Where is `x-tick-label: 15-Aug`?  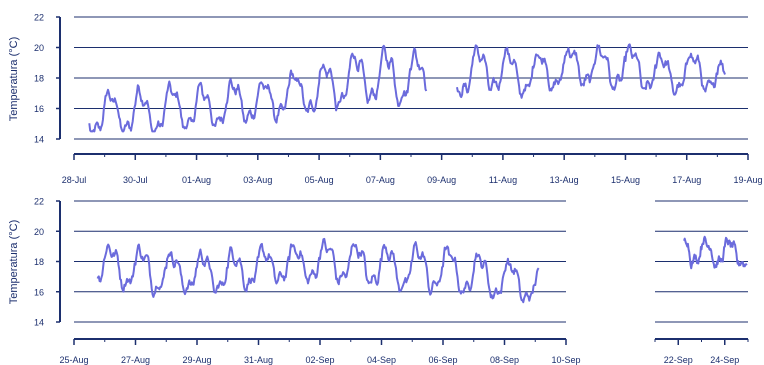 x-tick-label: 15-Aug is located at coordinates (625, 180).